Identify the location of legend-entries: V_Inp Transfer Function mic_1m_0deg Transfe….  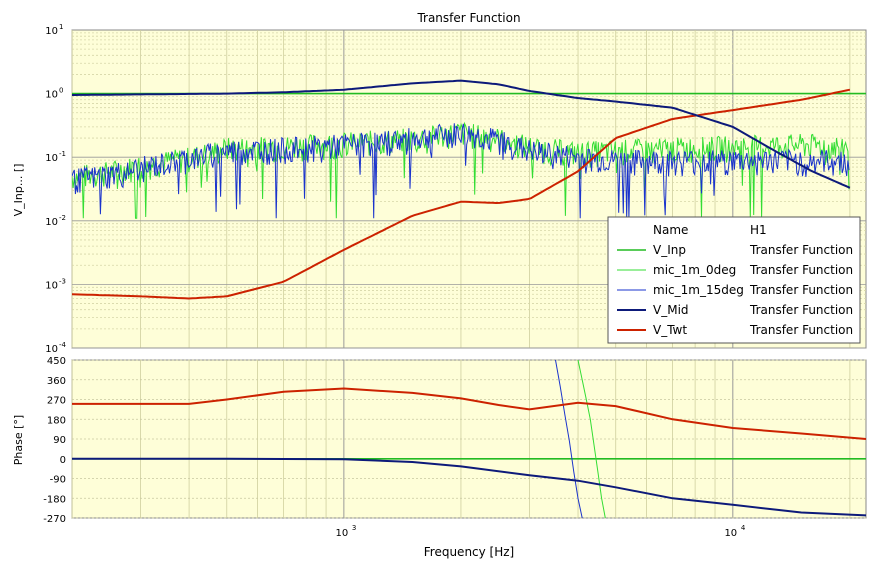
(735, 290).